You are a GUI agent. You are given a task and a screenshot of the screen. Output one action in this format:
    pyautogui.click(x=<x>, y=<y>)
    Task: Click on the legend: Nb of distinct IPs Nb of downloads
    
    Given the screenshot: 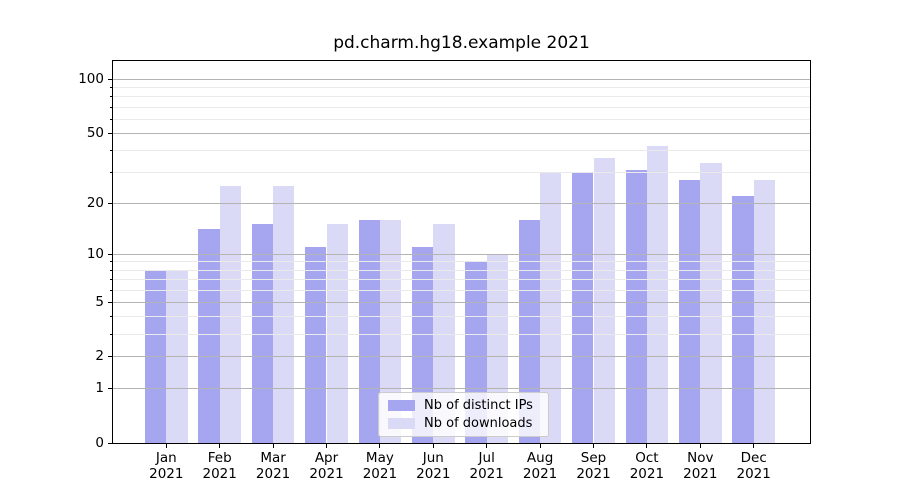 What is the action you would take?
    pyautogui.click(x=463, y=414)
    